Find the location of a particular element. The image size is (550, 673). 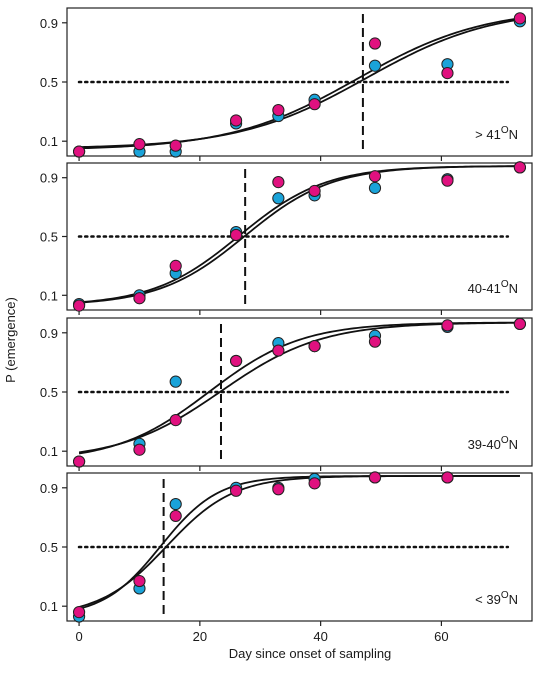

region-label: > 41ON is located at coordinates (496, 133).